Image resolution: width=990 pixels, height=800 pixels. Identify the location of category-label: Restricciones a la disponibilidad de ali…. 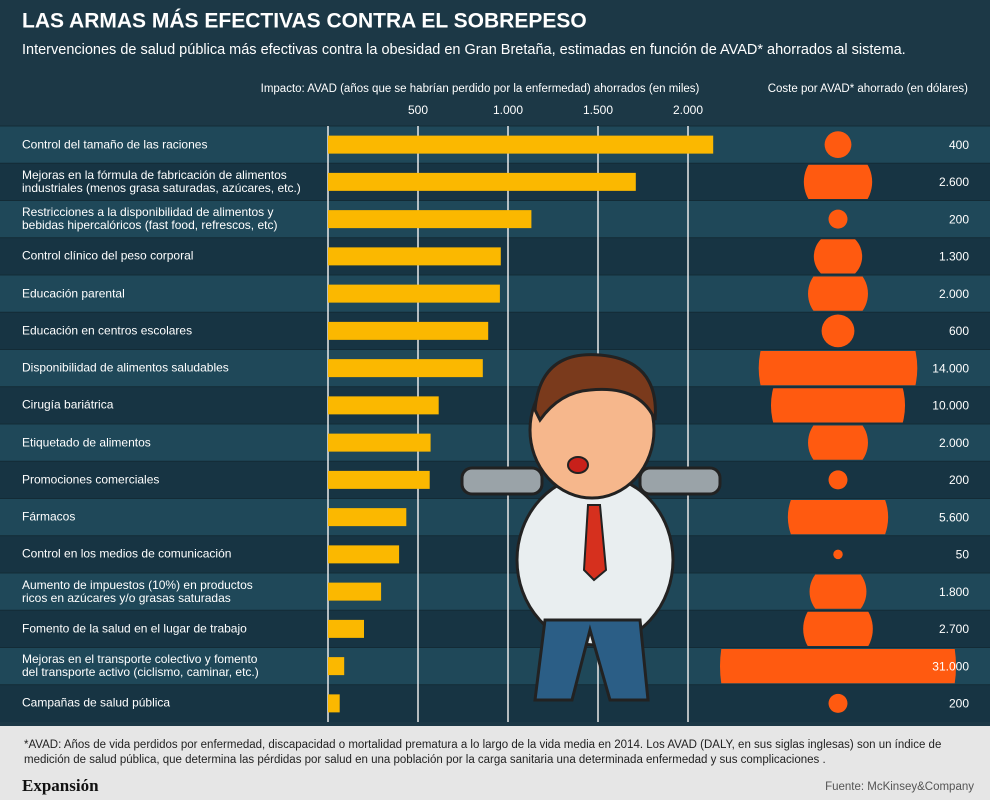
(150, 219).